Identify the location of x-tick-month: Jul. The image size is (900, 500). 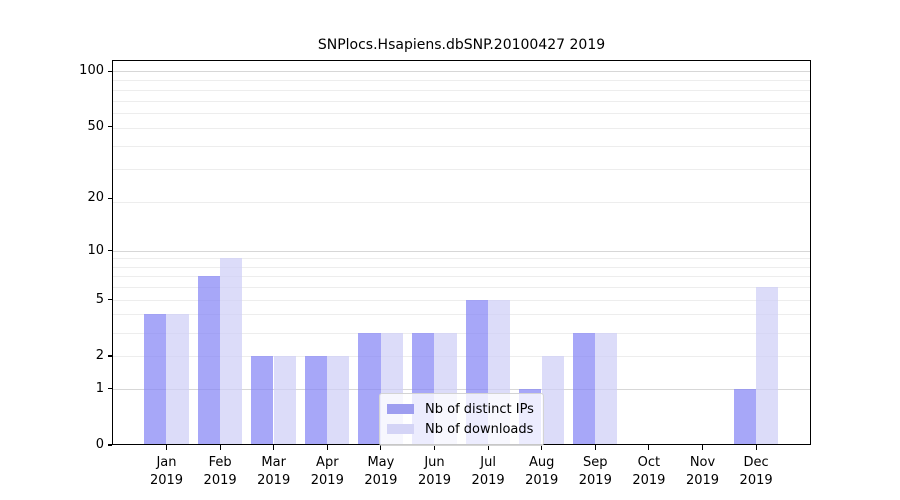
(488, 462).